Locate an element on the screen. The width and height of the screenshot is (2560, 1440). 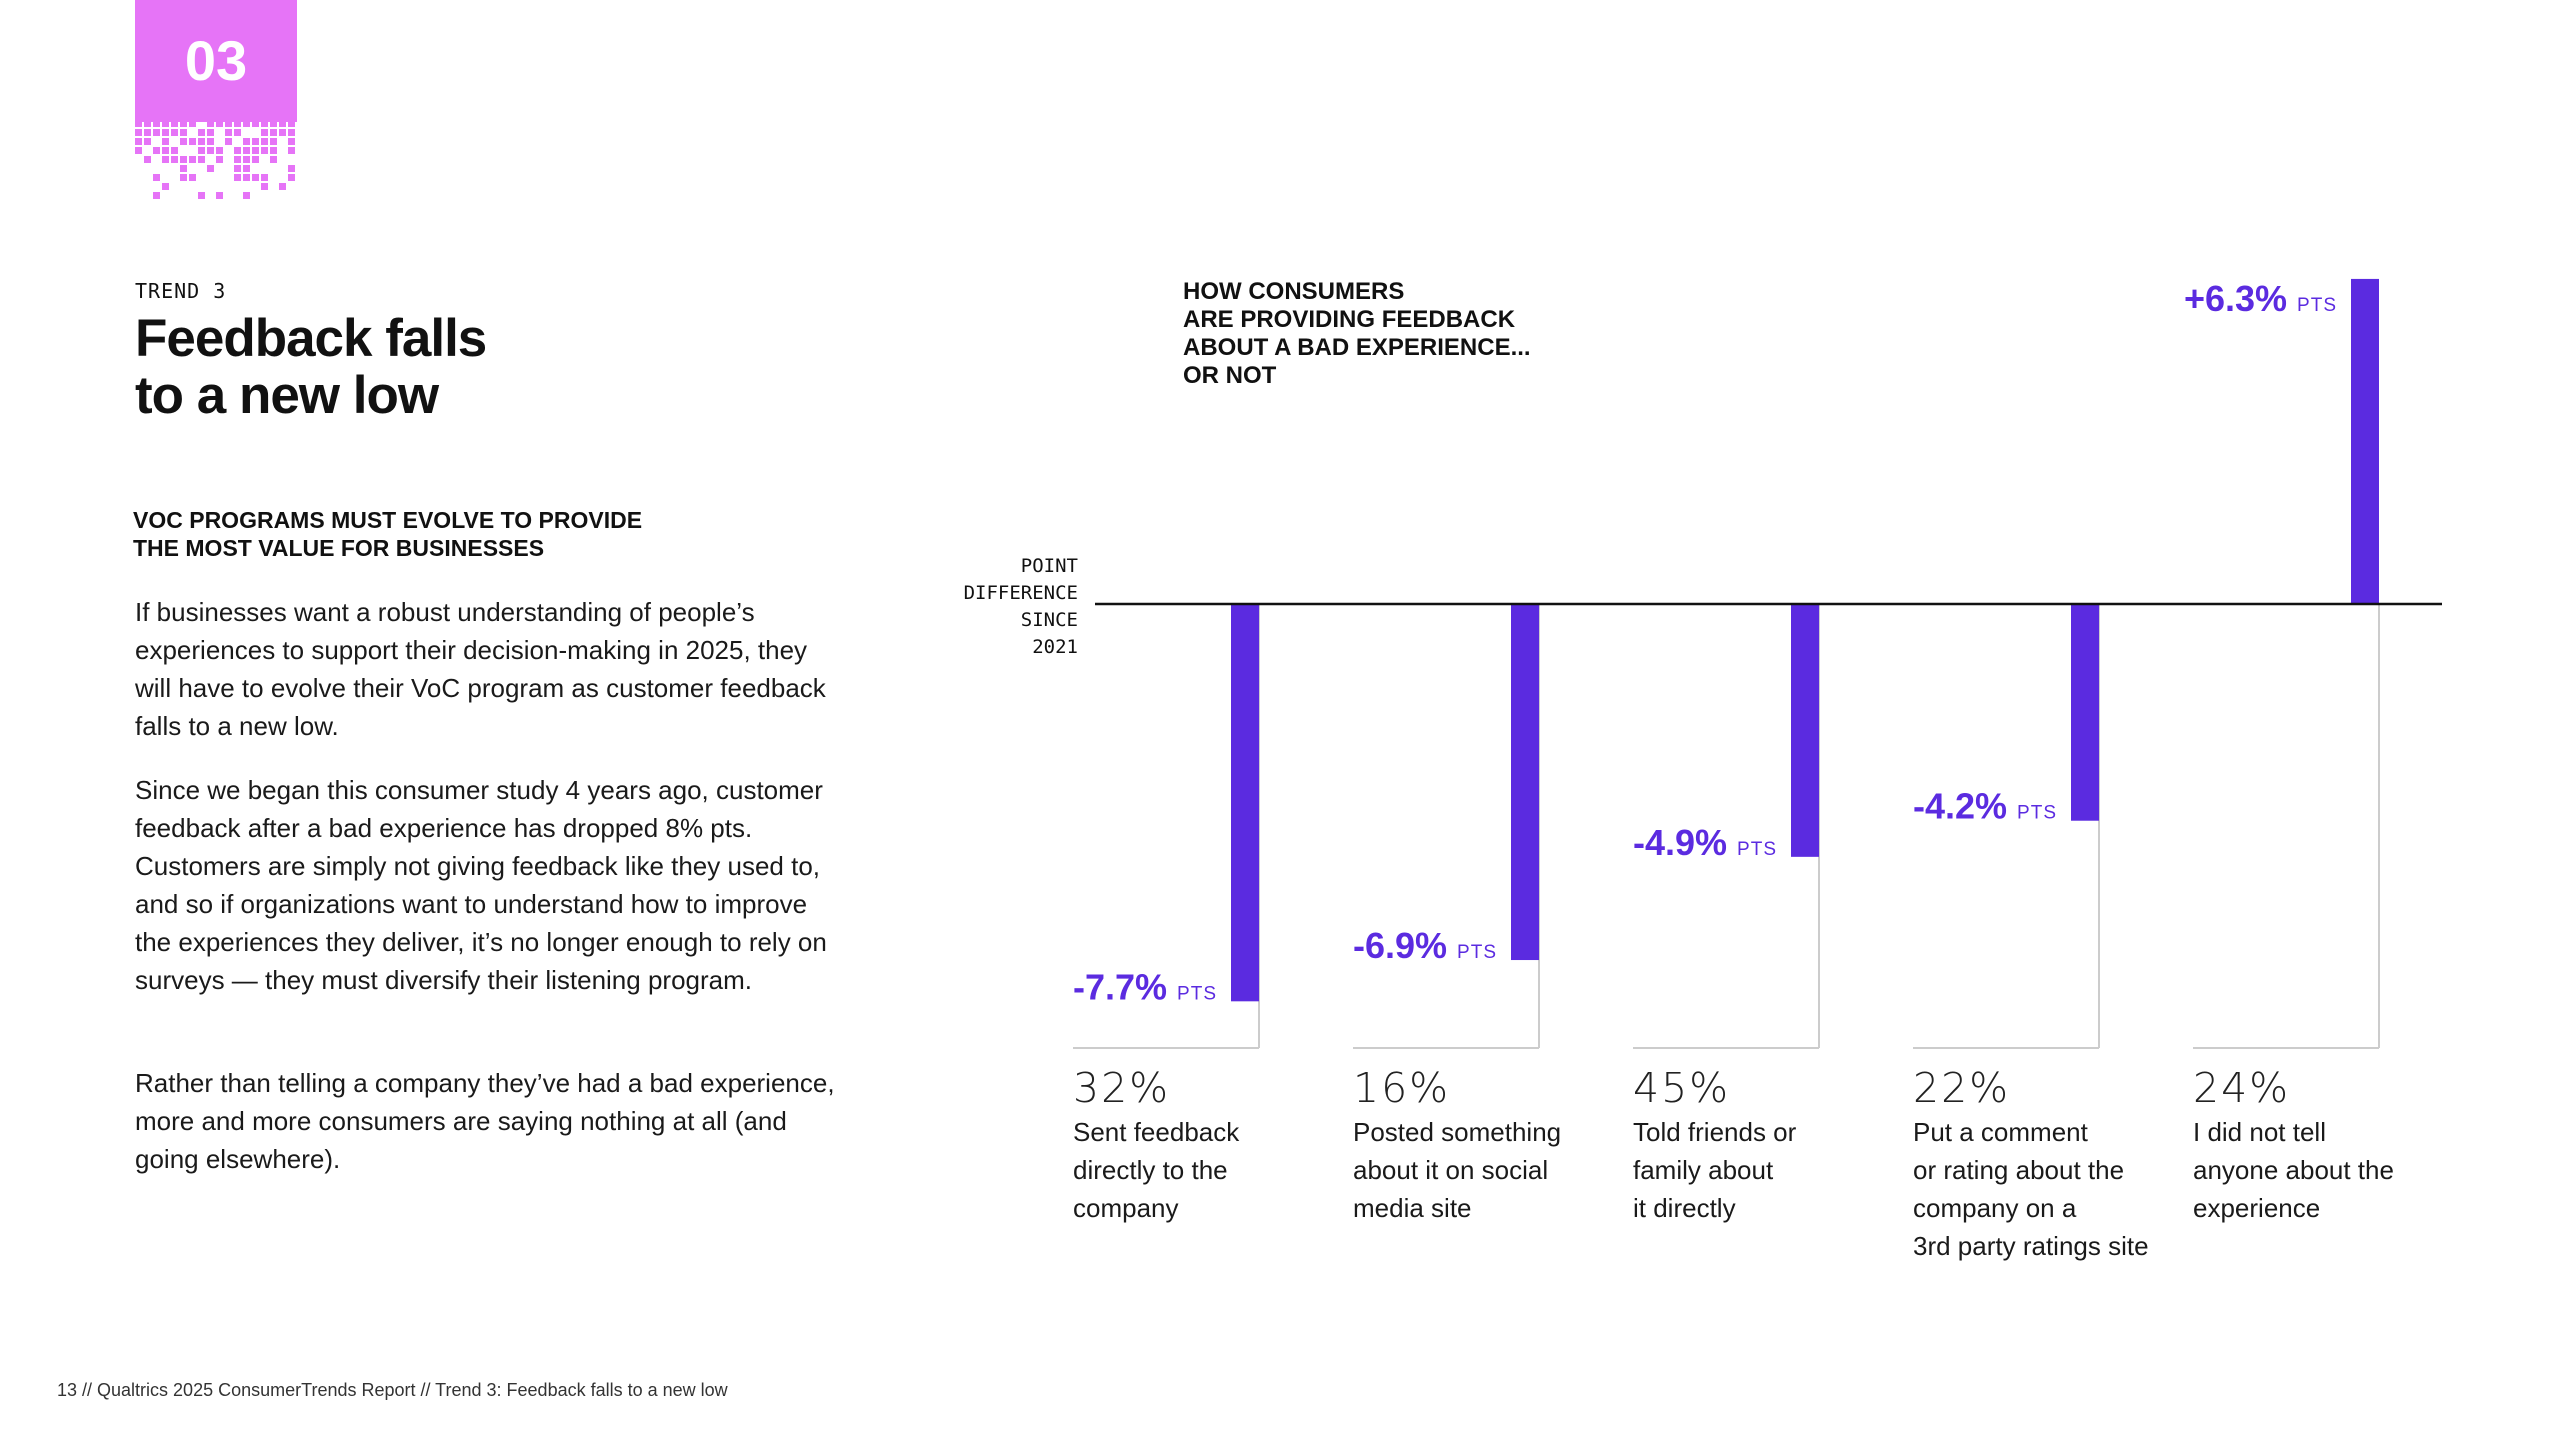
category-share: 45% is located at coordinates (1682, 1088).